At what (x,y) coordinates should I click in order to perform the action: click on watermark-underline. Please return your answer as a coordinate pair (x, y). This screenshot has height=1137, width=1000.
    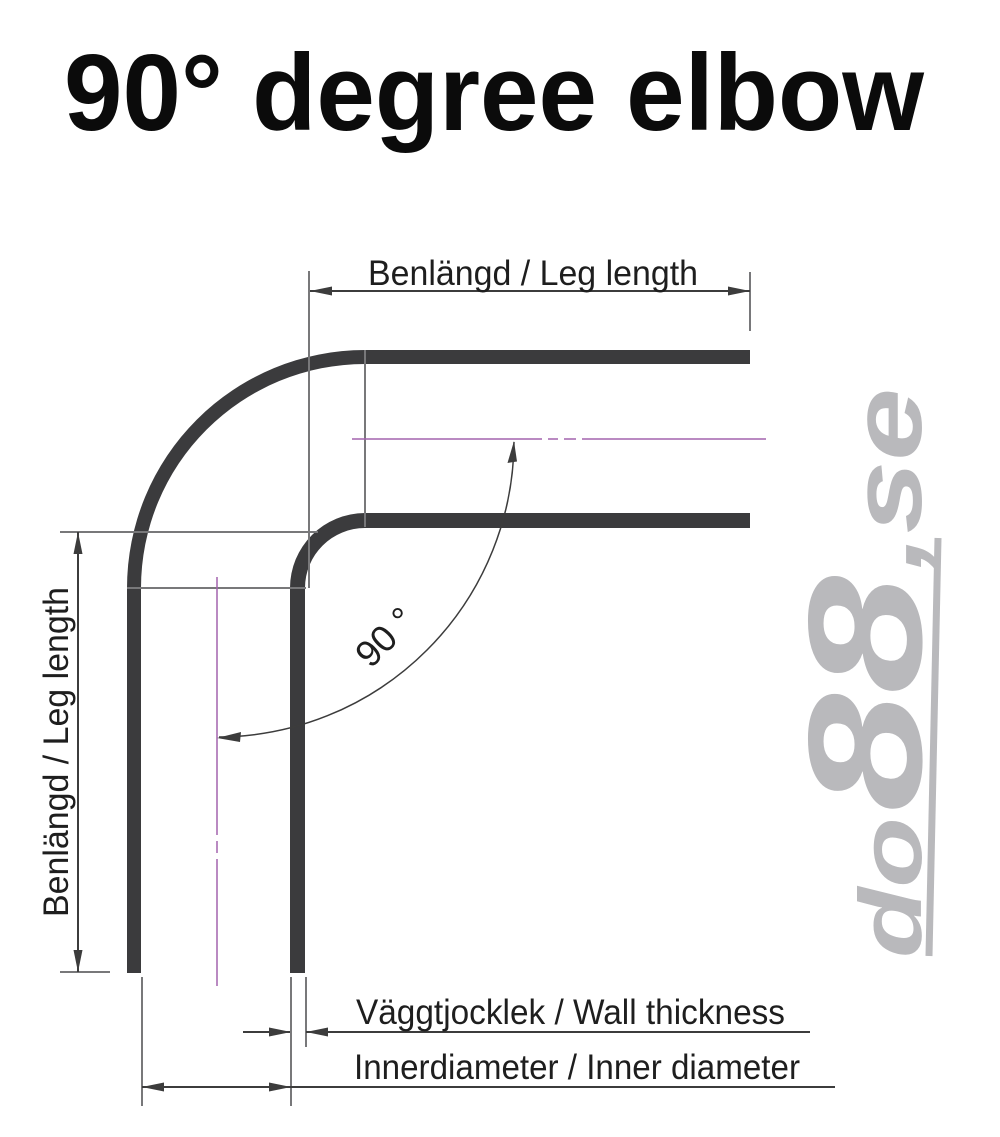
    Looking at the image, I should click on (933, 747).